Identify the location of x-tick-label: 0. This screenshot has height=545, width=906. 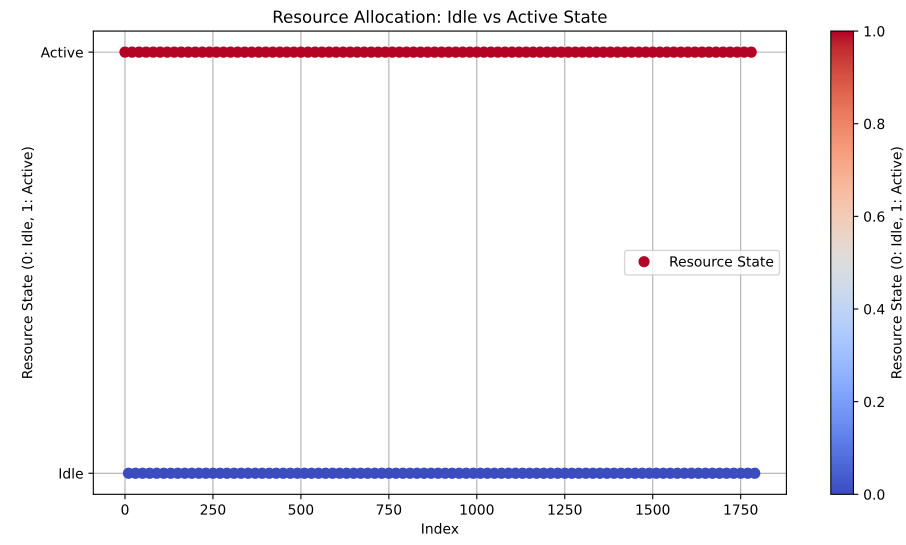
(124, 509).